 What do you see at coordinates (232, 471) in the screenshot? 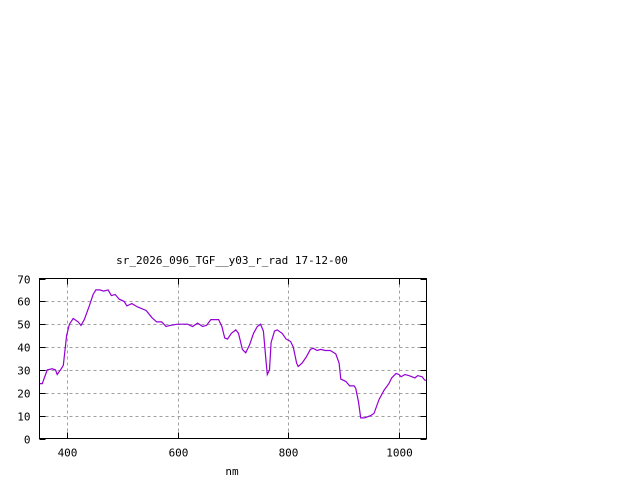
I see `x-axis-label: nm` at bounding box center [232, 471].